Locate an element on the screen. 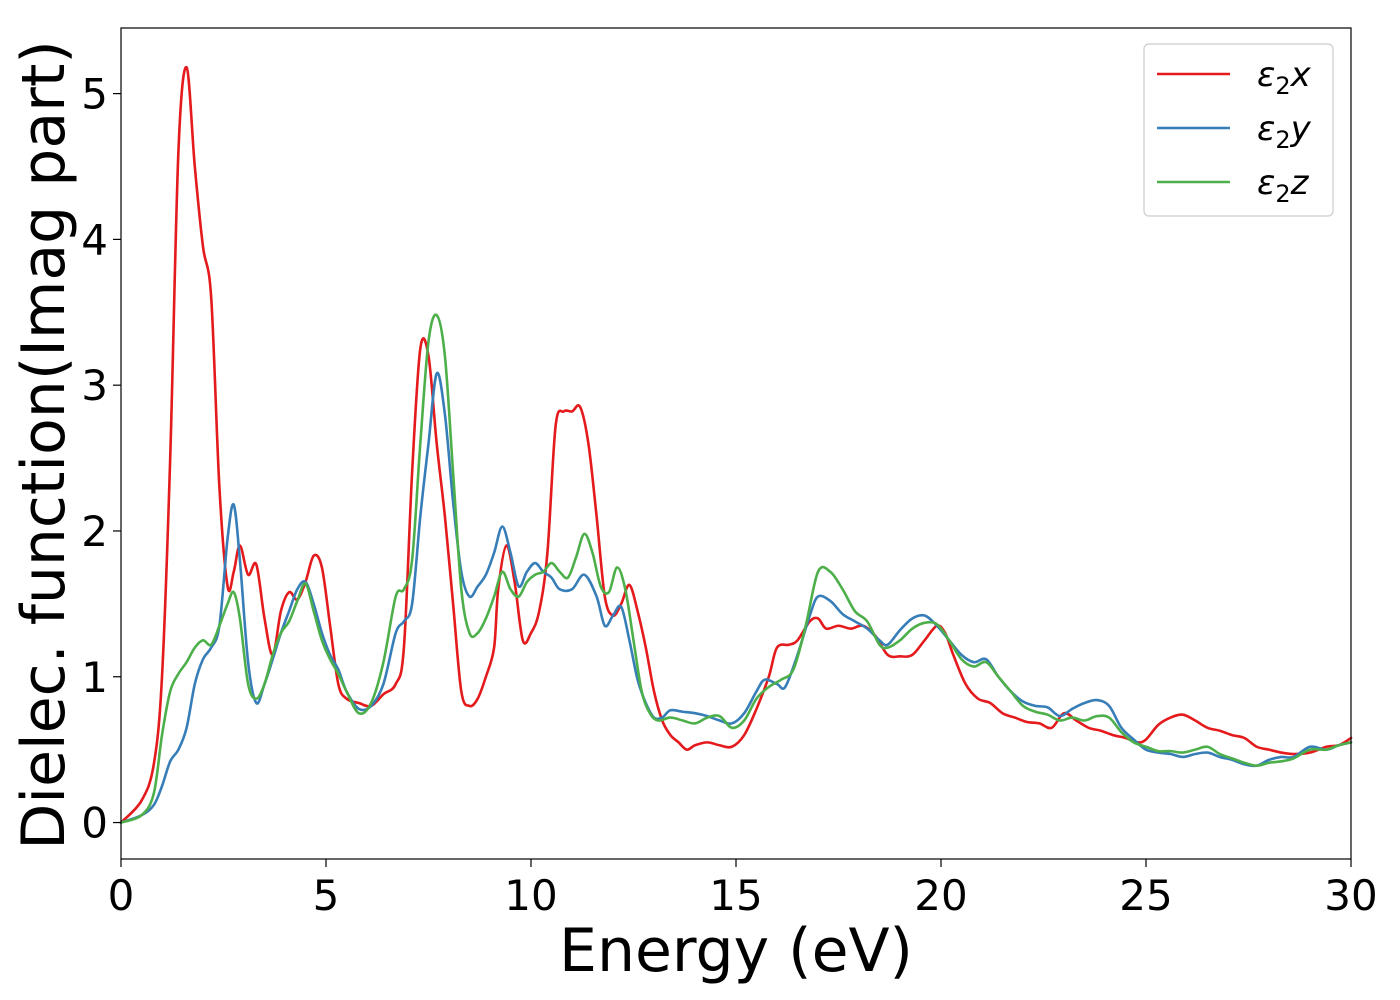  y-tick-label: 2 is located at coordinates (94, 531).